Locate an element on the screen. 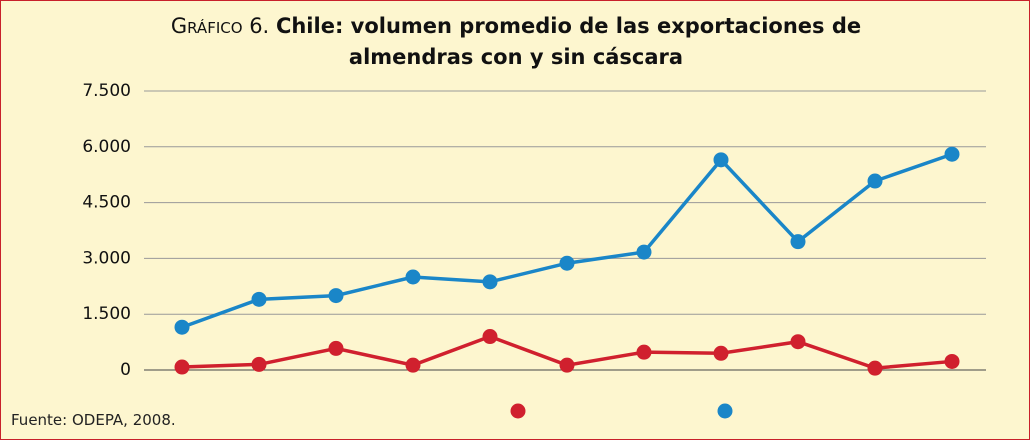  y-tick-label: 0 is located at coordinates (125, 370).